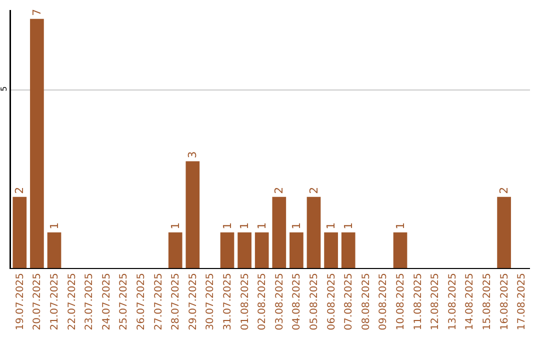 The image size is (540, 340). What do you see at coordinates (262, 301) in the screenshot?
I see `x-tick-label: 02.08.2025` at bounding box center [262, 301].